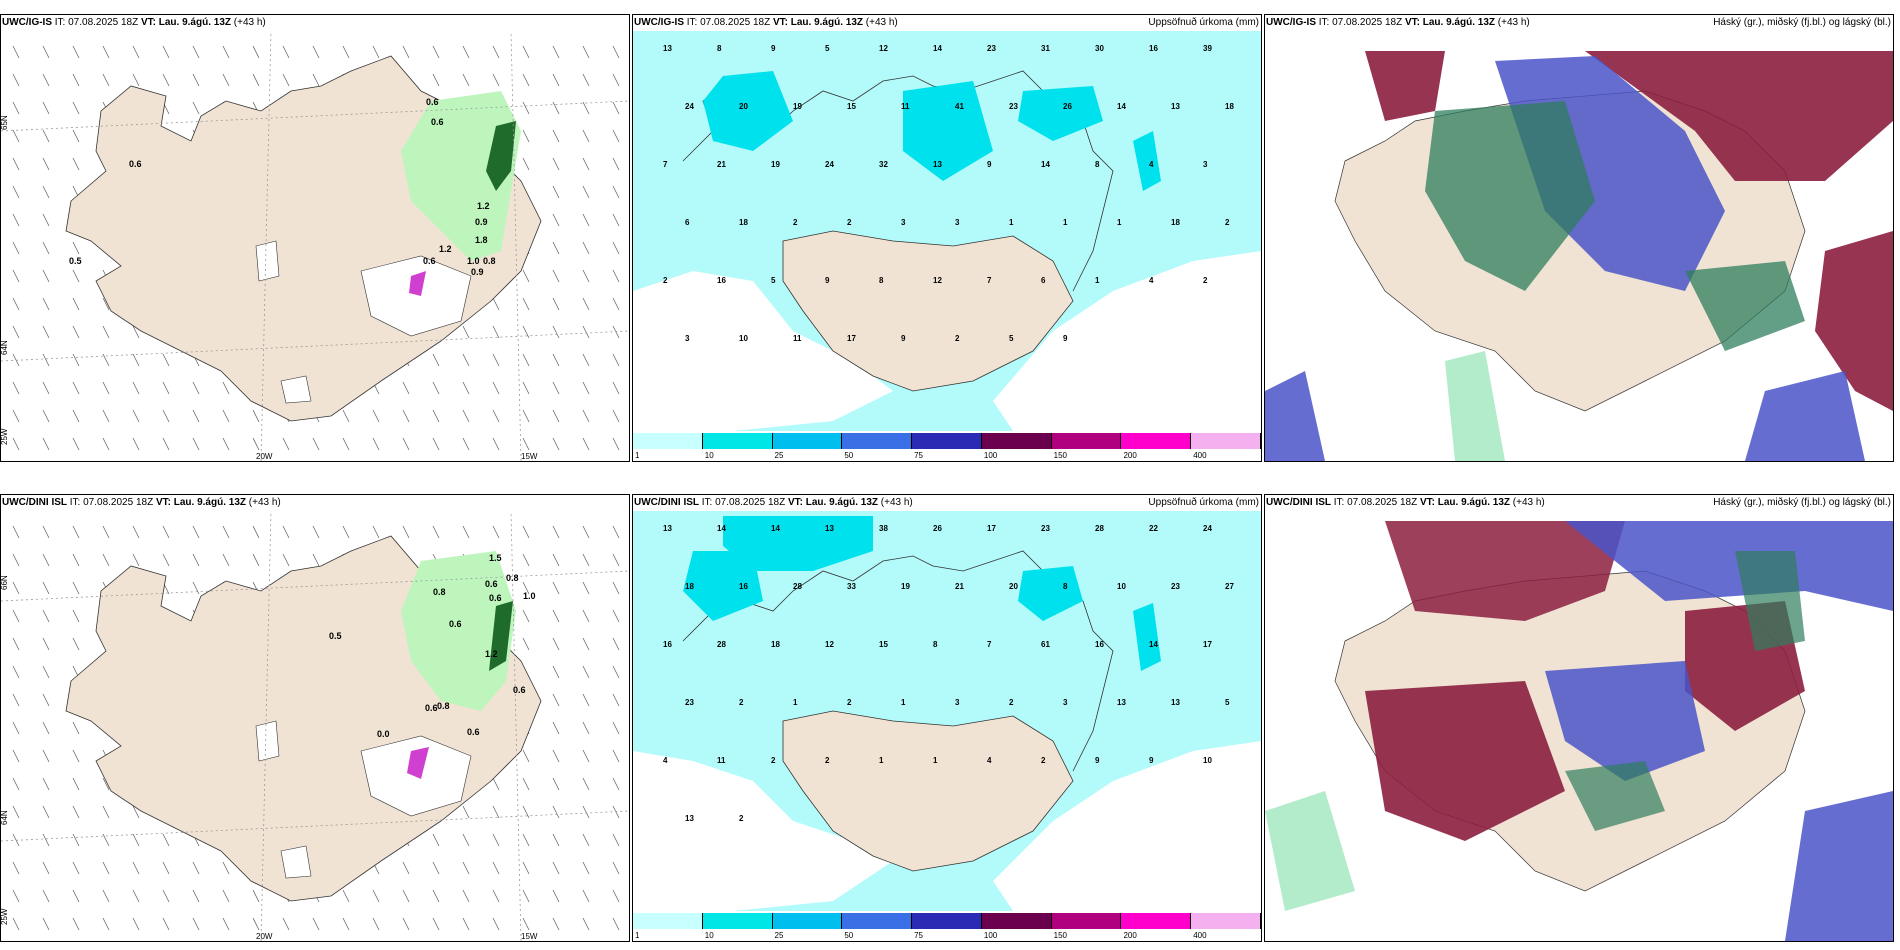 The image size is (1900, 950). Describe the element at coordinates (773, 48) in the screenshot. I see `precip-value: 9` at that location.